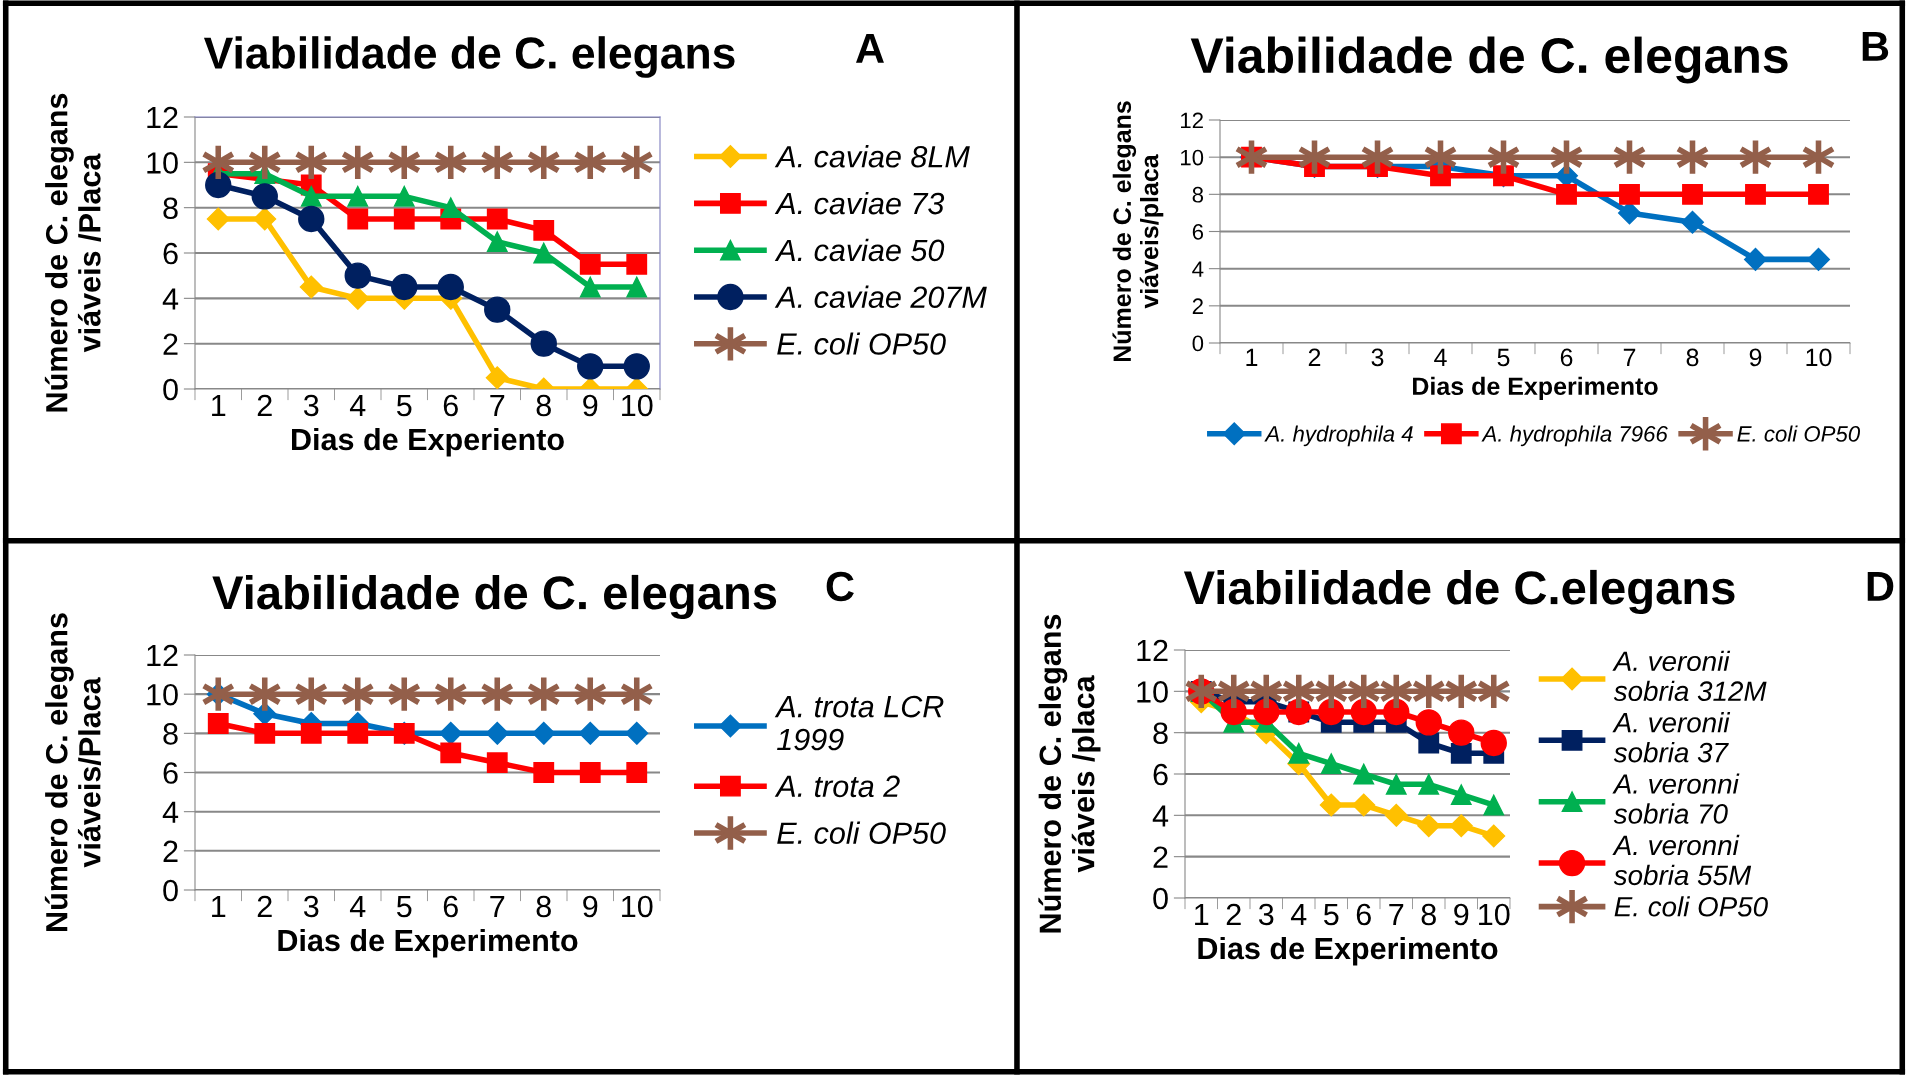 Image resolution: width=1908 pixels, height=1075 pixels. Describe the element at coordinates (1298, 914) in the screenshot. I see `x-tick-label: 4` at that location.